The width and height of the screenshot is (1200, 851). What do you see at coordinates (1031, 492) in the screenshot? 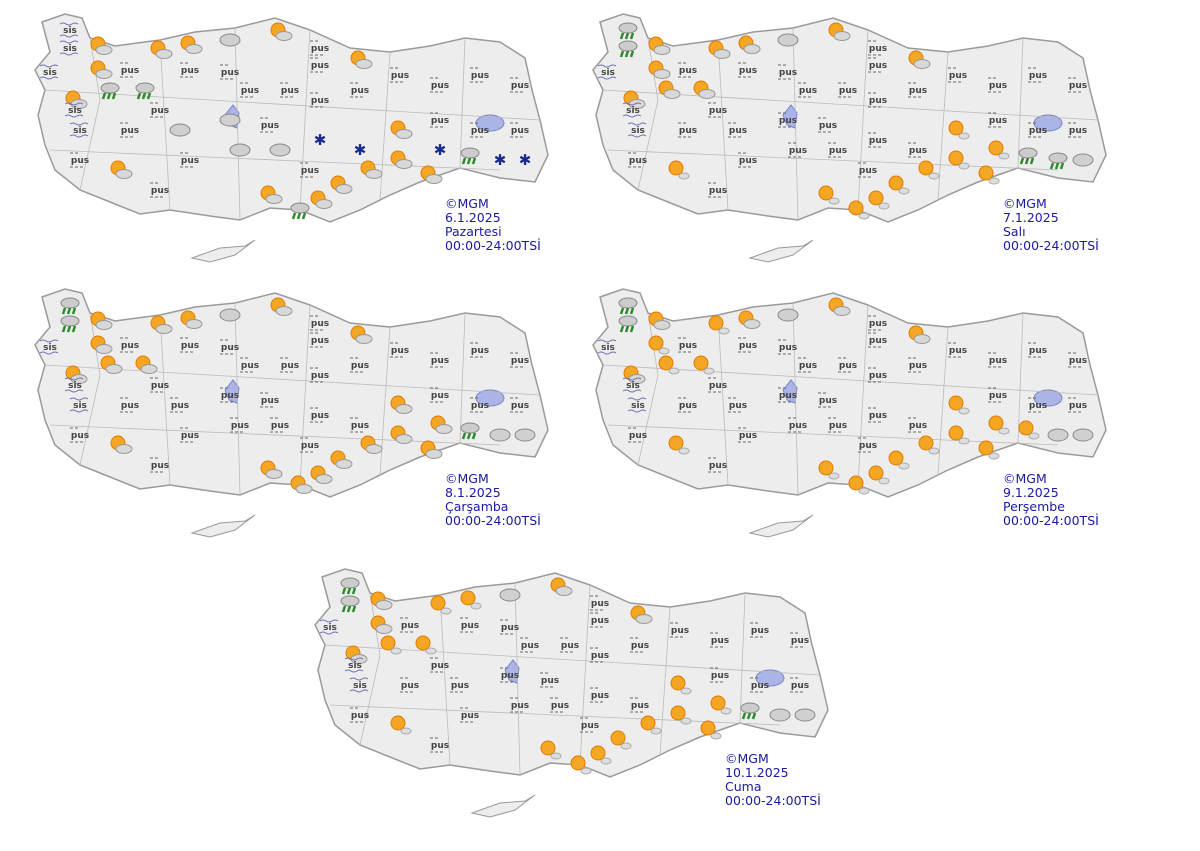
I see `date: 9.1.2025` at bounding box center [1031, 492].